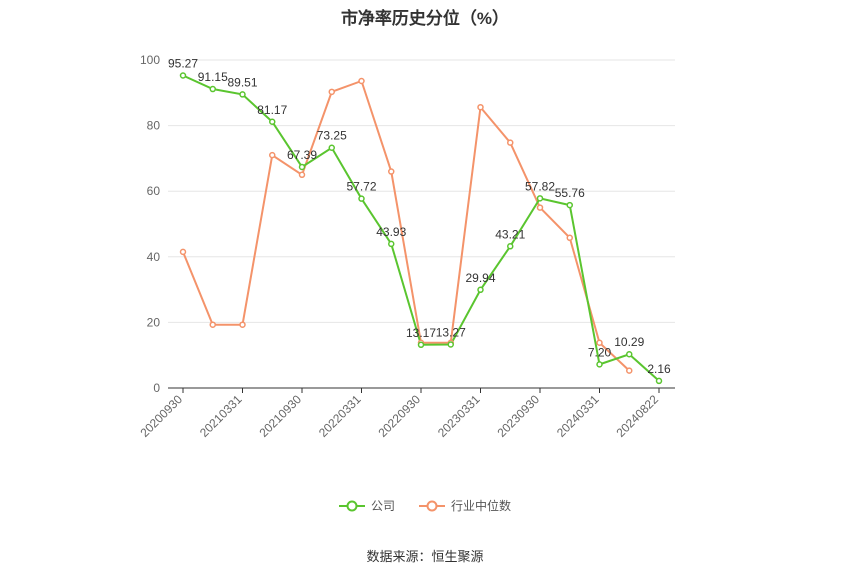  I want to click on data-label: 29.94, so click(480, 278).